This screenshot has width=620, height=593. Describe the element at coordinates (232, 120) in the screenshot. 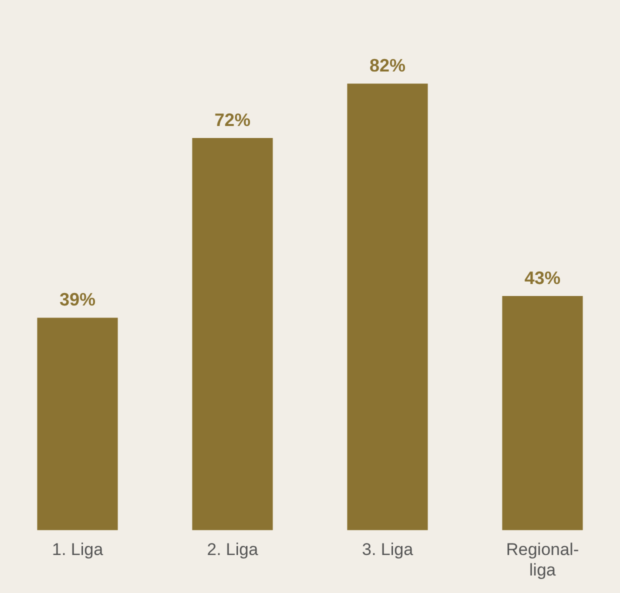

I see `data-label: 72%` at that location.